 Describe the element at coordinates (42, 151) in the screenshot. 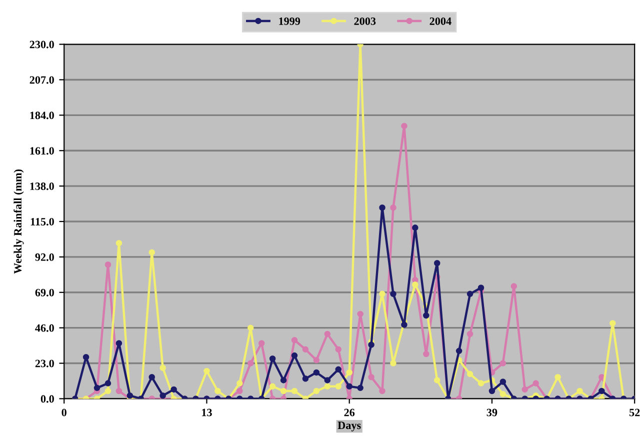

I see `y-tick-label: 161.0` at that location.